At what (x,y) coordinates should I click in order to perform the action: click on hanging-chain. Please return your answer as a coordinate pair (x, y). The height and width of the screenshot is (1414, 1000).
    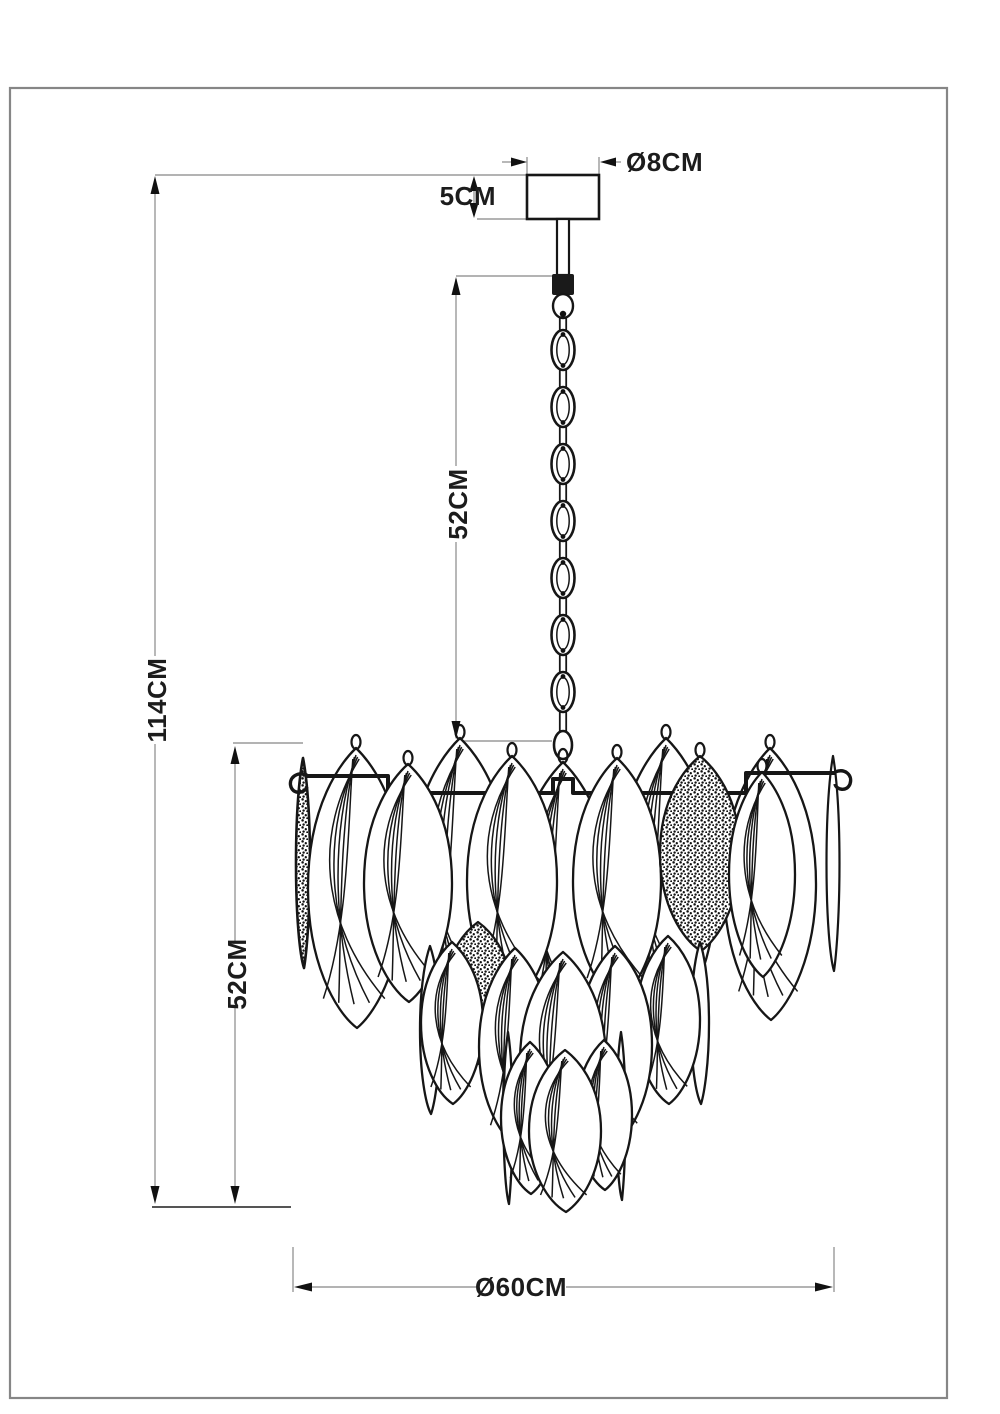
    Looking at the image, I should click on (563, 539).